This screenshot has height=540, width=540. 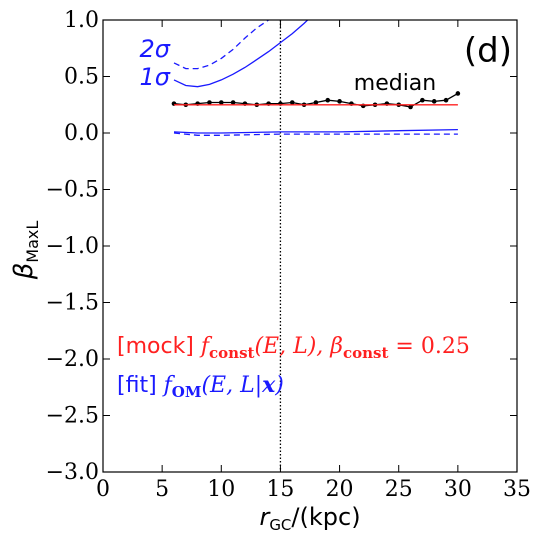 What do you see at coordinates (340, 489) in the screenshot?
I see `x-tick-label: 20` at bounding box center [340, 489].